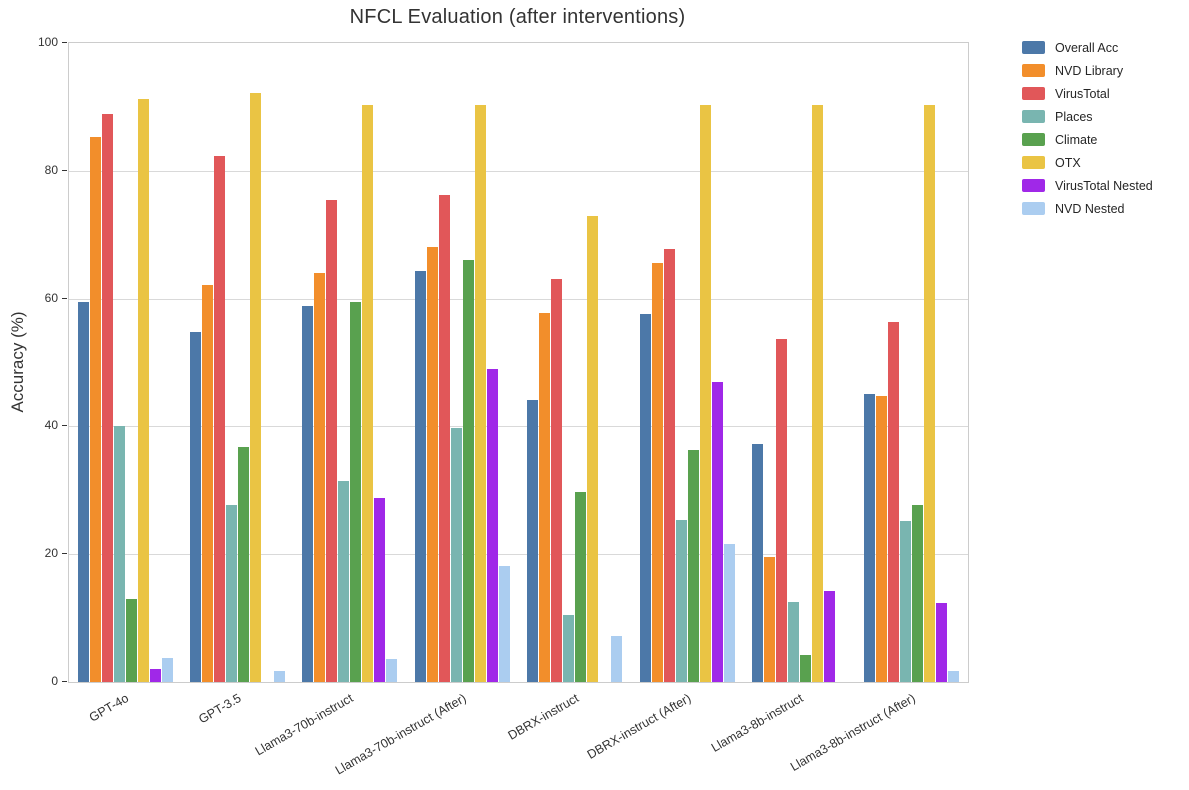  What do you see at coordinates (693, 566) in the screenshot?
I see `bar-climate-dbrx-instruct-after-` at bounding box center [693, 566].